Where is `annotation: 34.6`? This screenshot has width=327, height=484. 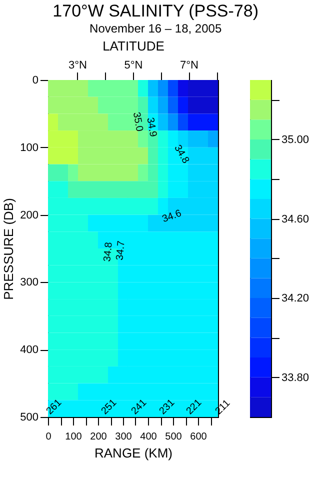 annotation: 34.6 is located at coordinates (172, 217).